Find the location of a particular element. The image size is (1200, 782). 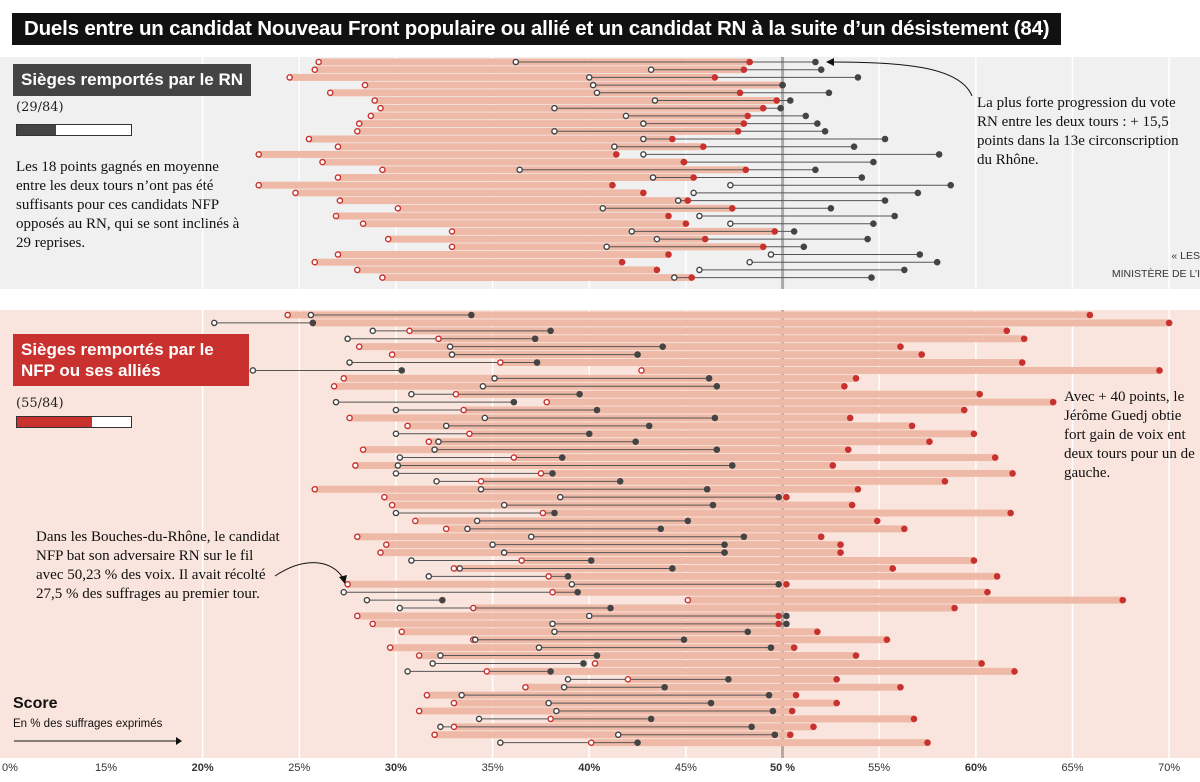

x-axis: 0% 15% 20% 25% 30% 35% 40% 45% 50 % 55% 60% 65% 70% is located at coordinates (591, 768).